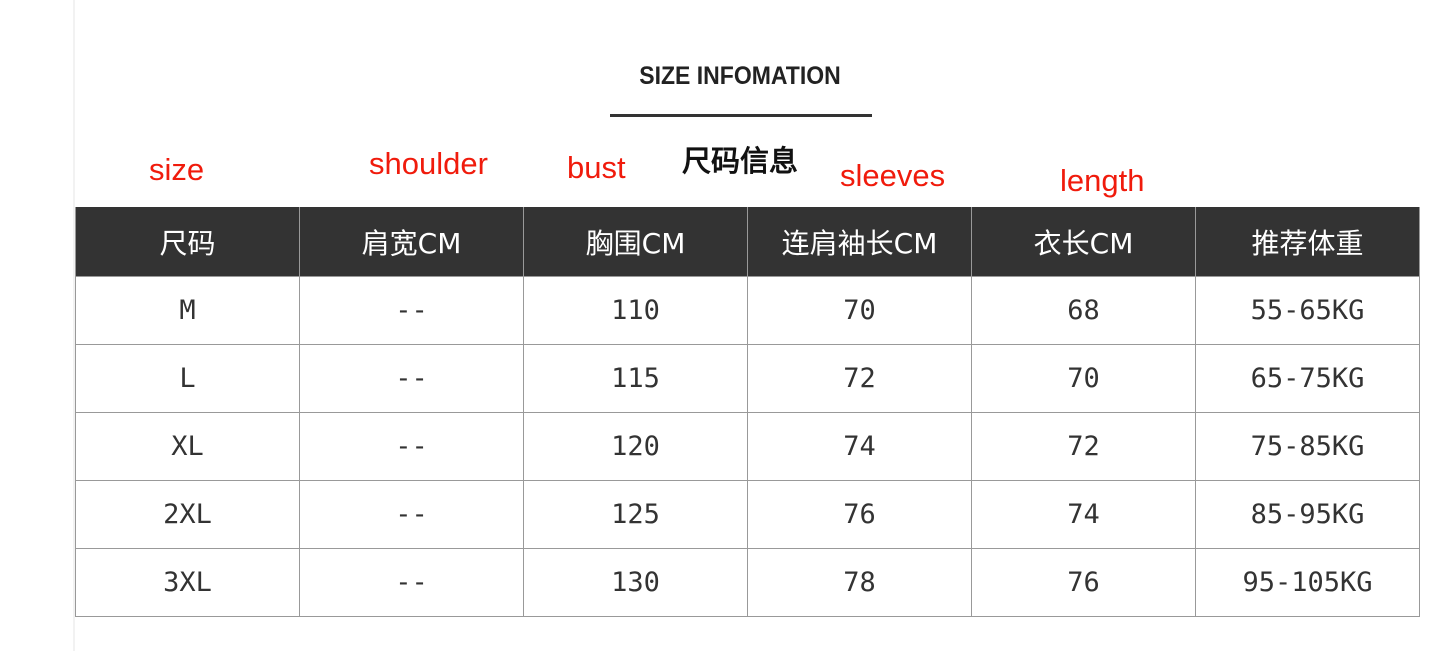  Describe the element at coordinates (859, 378) in the screenshot. I see `cell-sleeve: 72` at that location.